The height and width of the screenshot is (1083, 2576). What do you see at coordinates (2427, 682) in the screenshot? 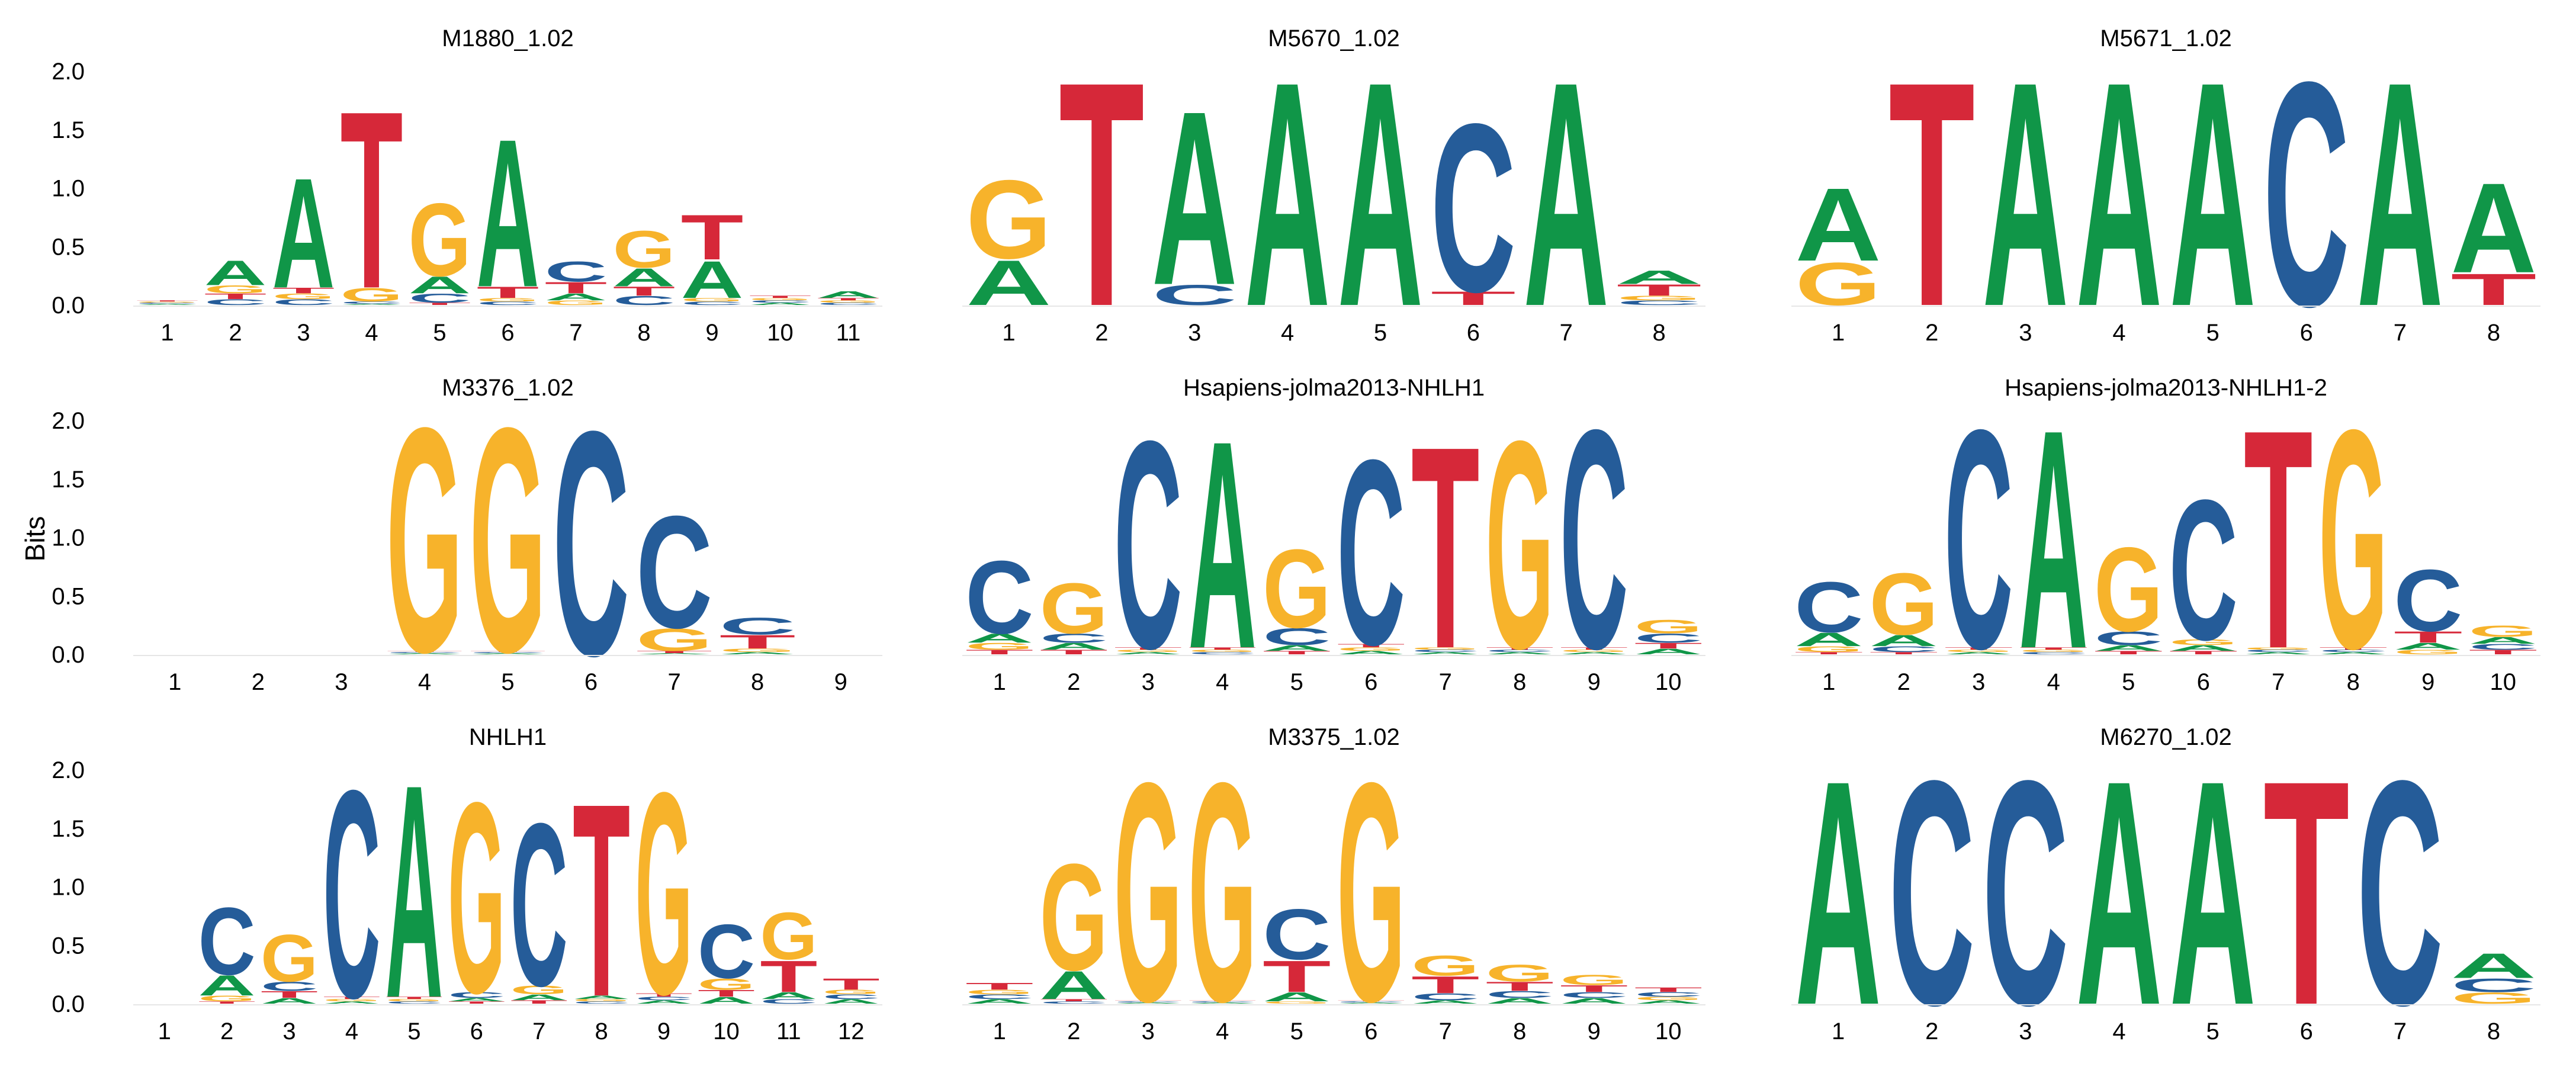
I see `x-tick-label: 9` at bounding box center [2427, 682].